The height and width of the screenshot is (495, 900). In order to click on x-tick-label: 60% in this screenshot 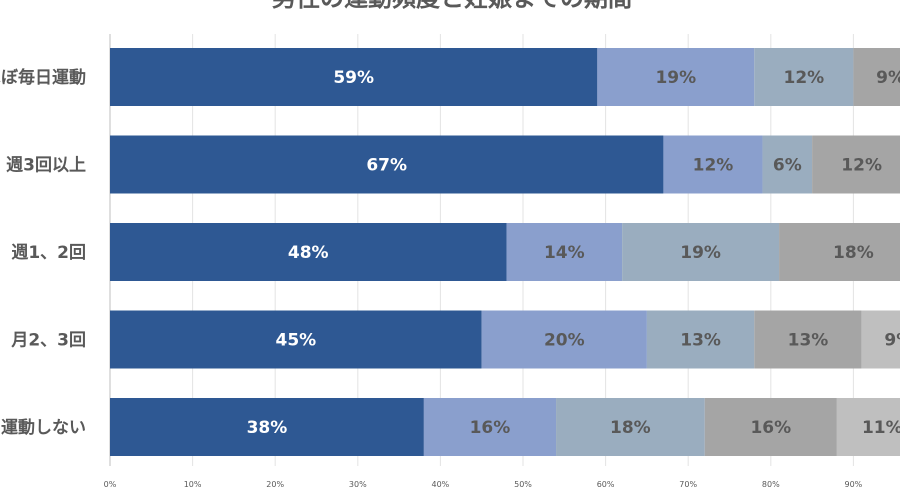, I will do `click(606, 484)`.